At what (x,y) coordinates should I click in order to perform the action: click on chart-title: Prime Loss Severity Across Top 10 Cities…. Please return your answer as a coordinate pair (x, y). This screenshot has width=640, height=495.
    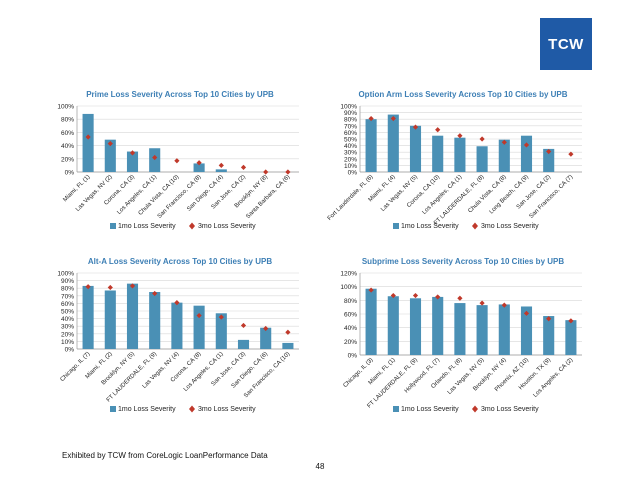
    Looking at the image, I should click on (180, 94).